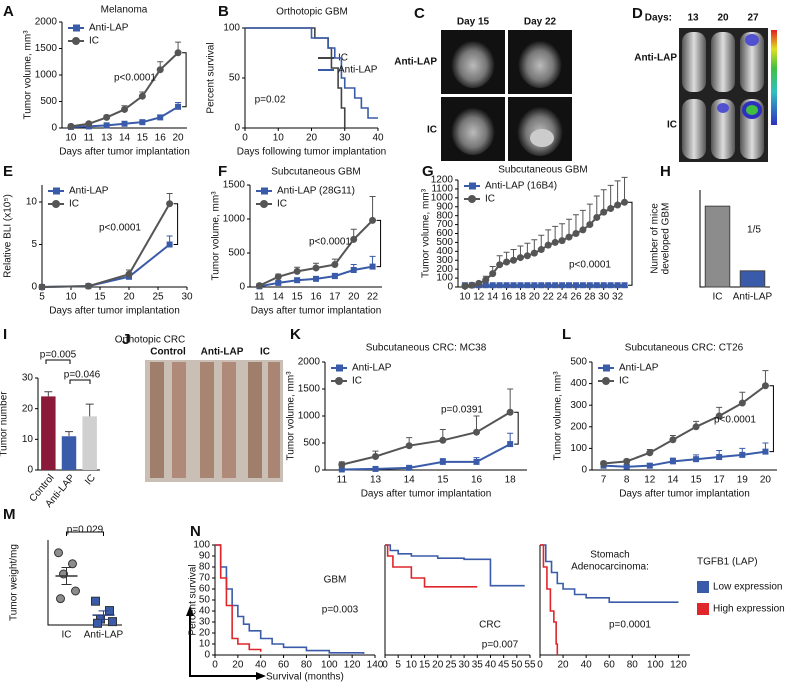 This screenshot has width=800, height=689. I want to click on x-tick-label: 55, so click(530, 665).